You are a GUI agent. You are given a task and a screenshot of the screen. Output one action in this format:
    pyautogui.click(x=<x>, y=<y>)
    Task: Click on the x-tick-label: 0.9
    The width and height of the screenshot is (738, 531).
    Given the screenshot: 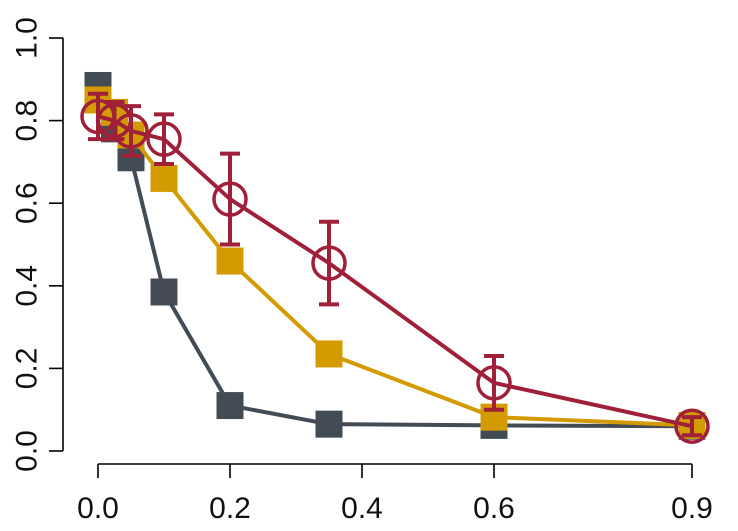 What is the action you would take?
    pyautogui.click(x=692, y=508)
    